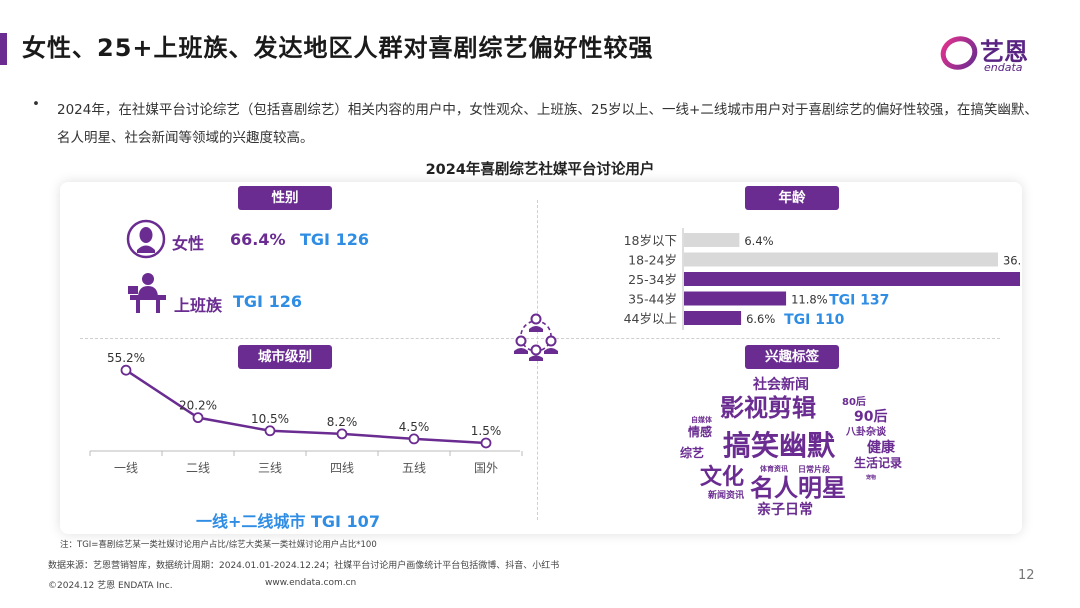  Describe the element at coordinates (126, 358) in the screenshot. I see `city-value-label: 55.2%` at that location.